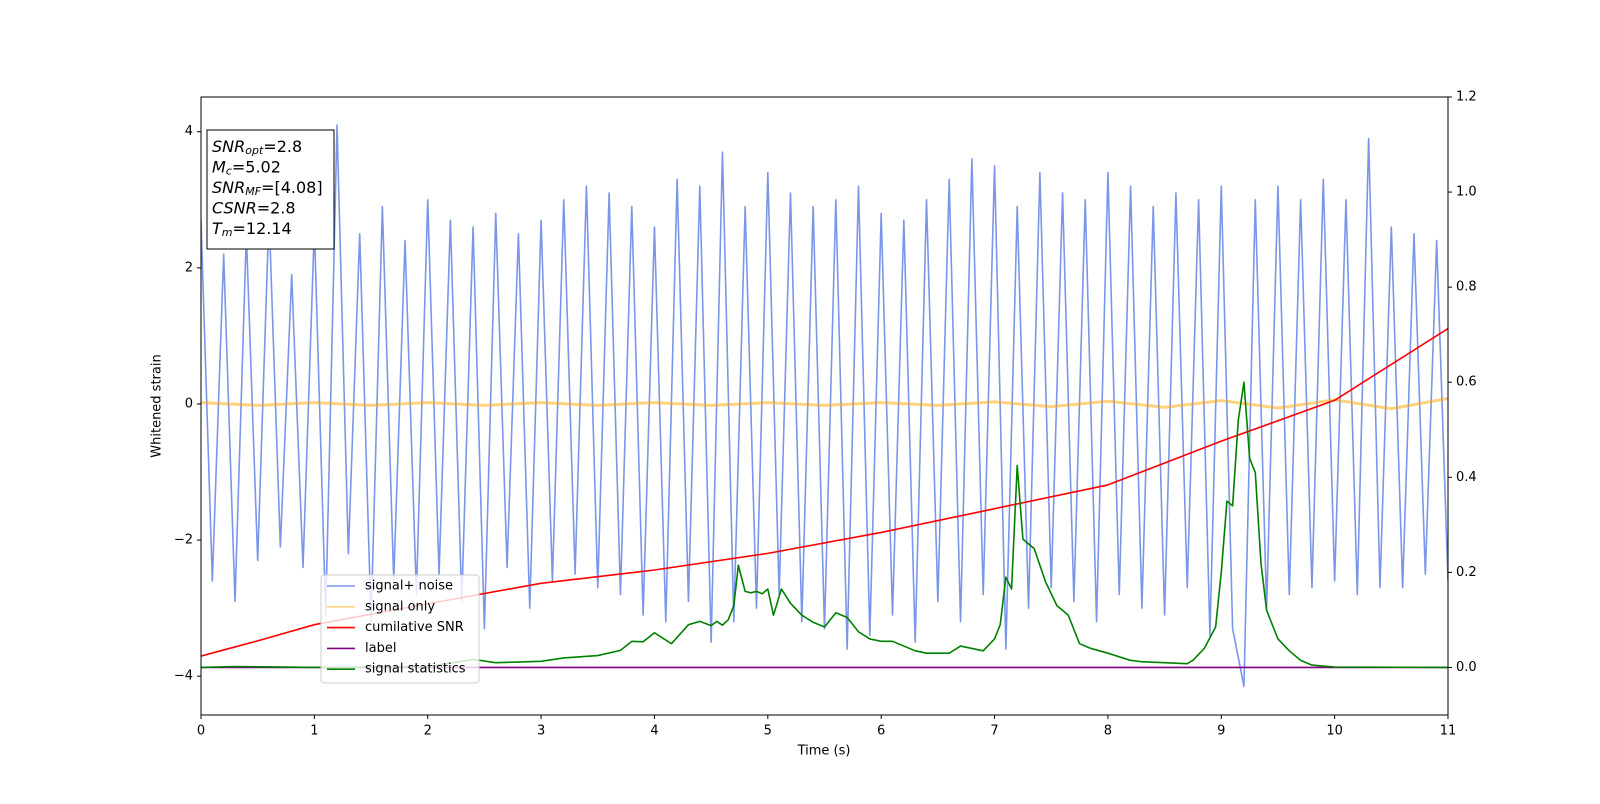  Describe the element at coordinates (183, 540) in the screenshot. I see `y-tick-label: −2` at that location.